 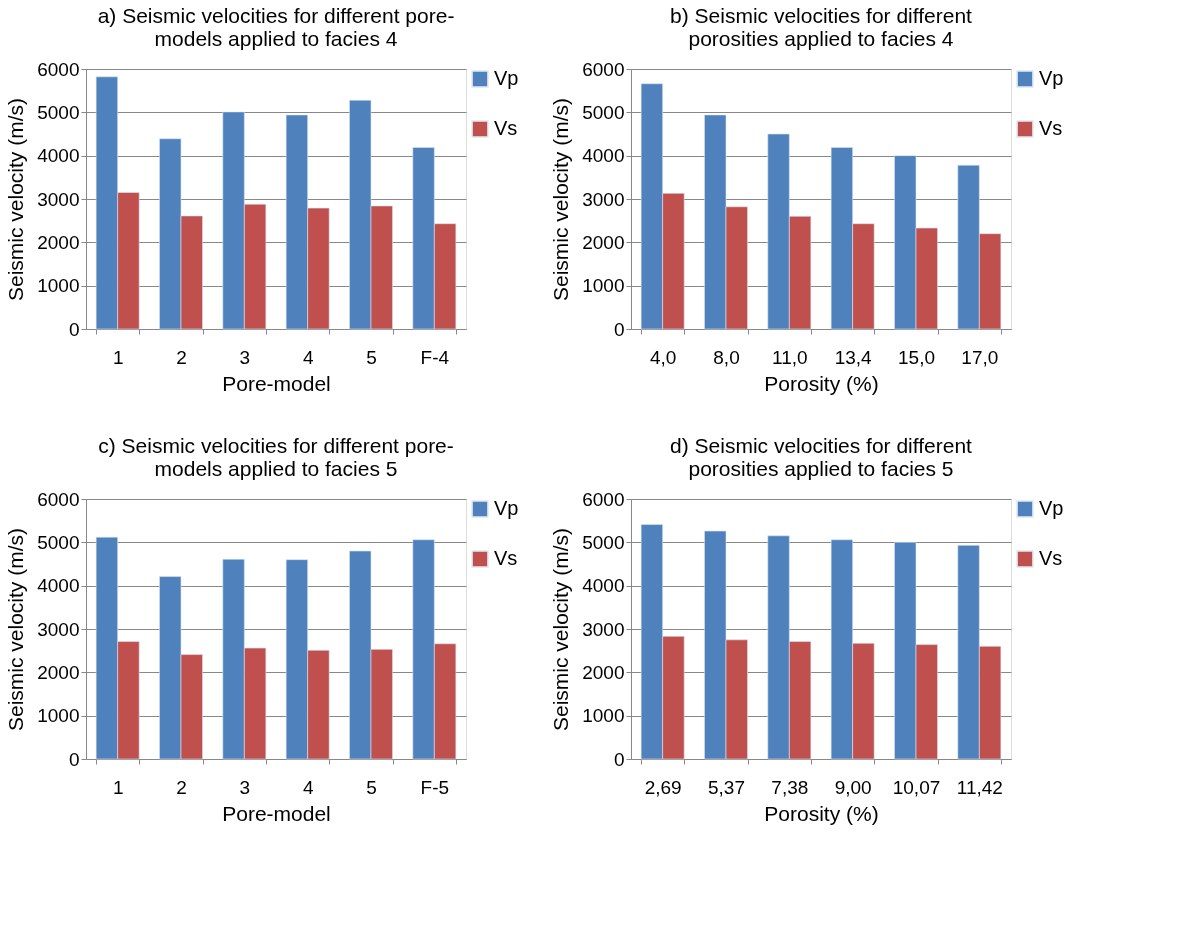 What do you see at coordinates (790, 357) in the screenshot?
I see `x-tick-label: 11,0` at bounding box center [790, 357].